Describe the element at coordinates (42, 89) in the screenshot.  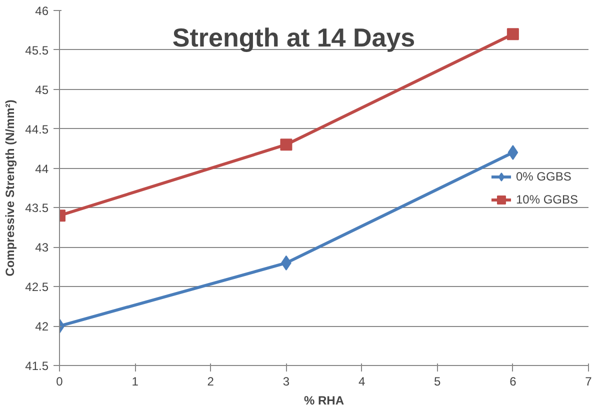
I see `y-tick-label: 45` at that location.